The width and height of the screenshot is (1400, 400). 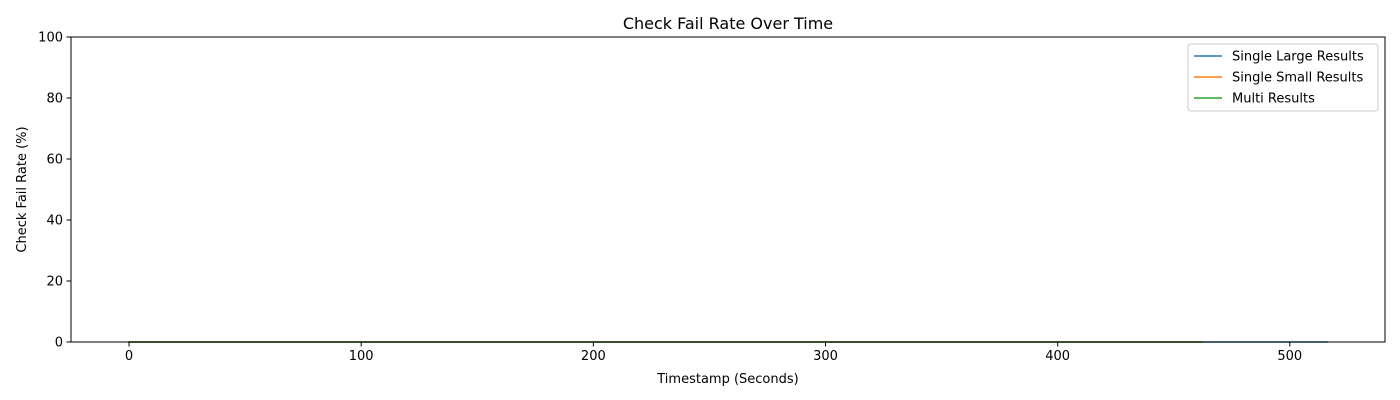 I want to click on y-tick-label: 80, so click(x=54, y=99).